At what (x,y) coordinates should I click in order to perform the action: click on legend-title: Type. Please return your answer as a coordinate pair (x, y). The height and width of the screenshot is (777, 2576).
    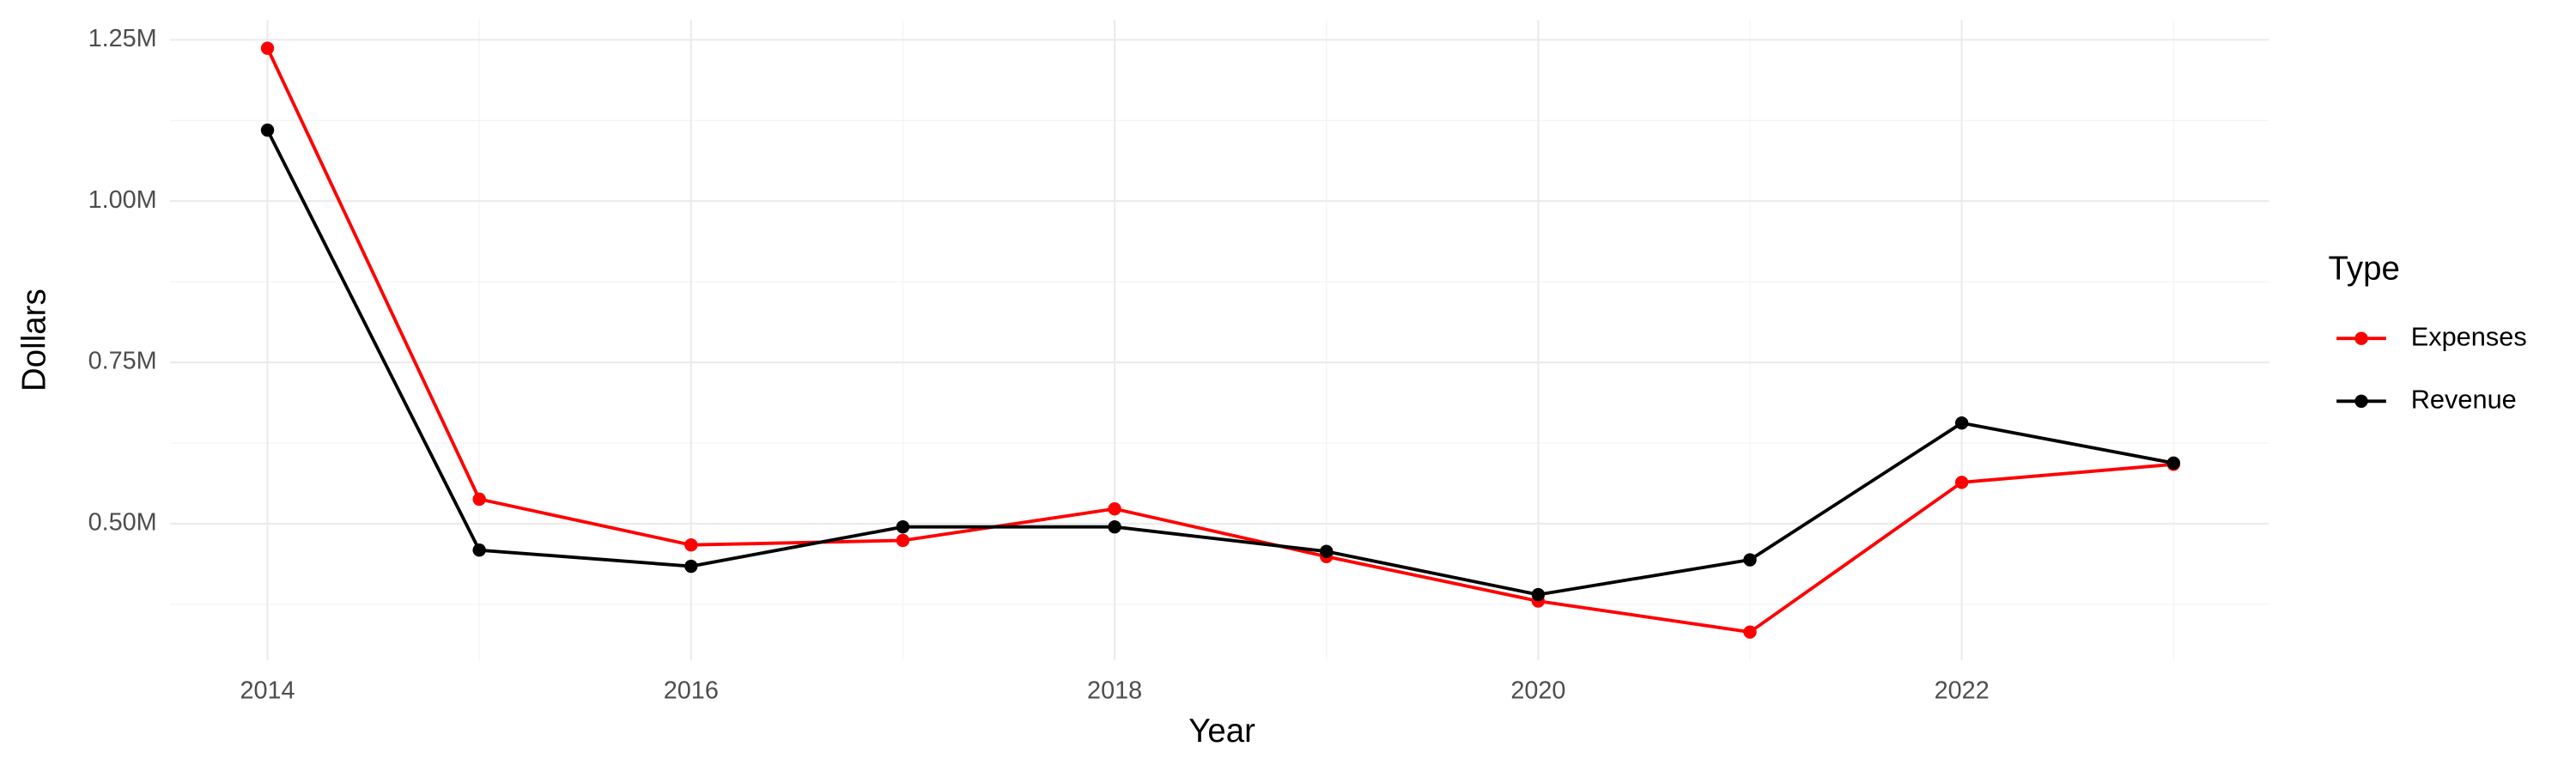
    Looking at the image, I should click on (2364, 269).